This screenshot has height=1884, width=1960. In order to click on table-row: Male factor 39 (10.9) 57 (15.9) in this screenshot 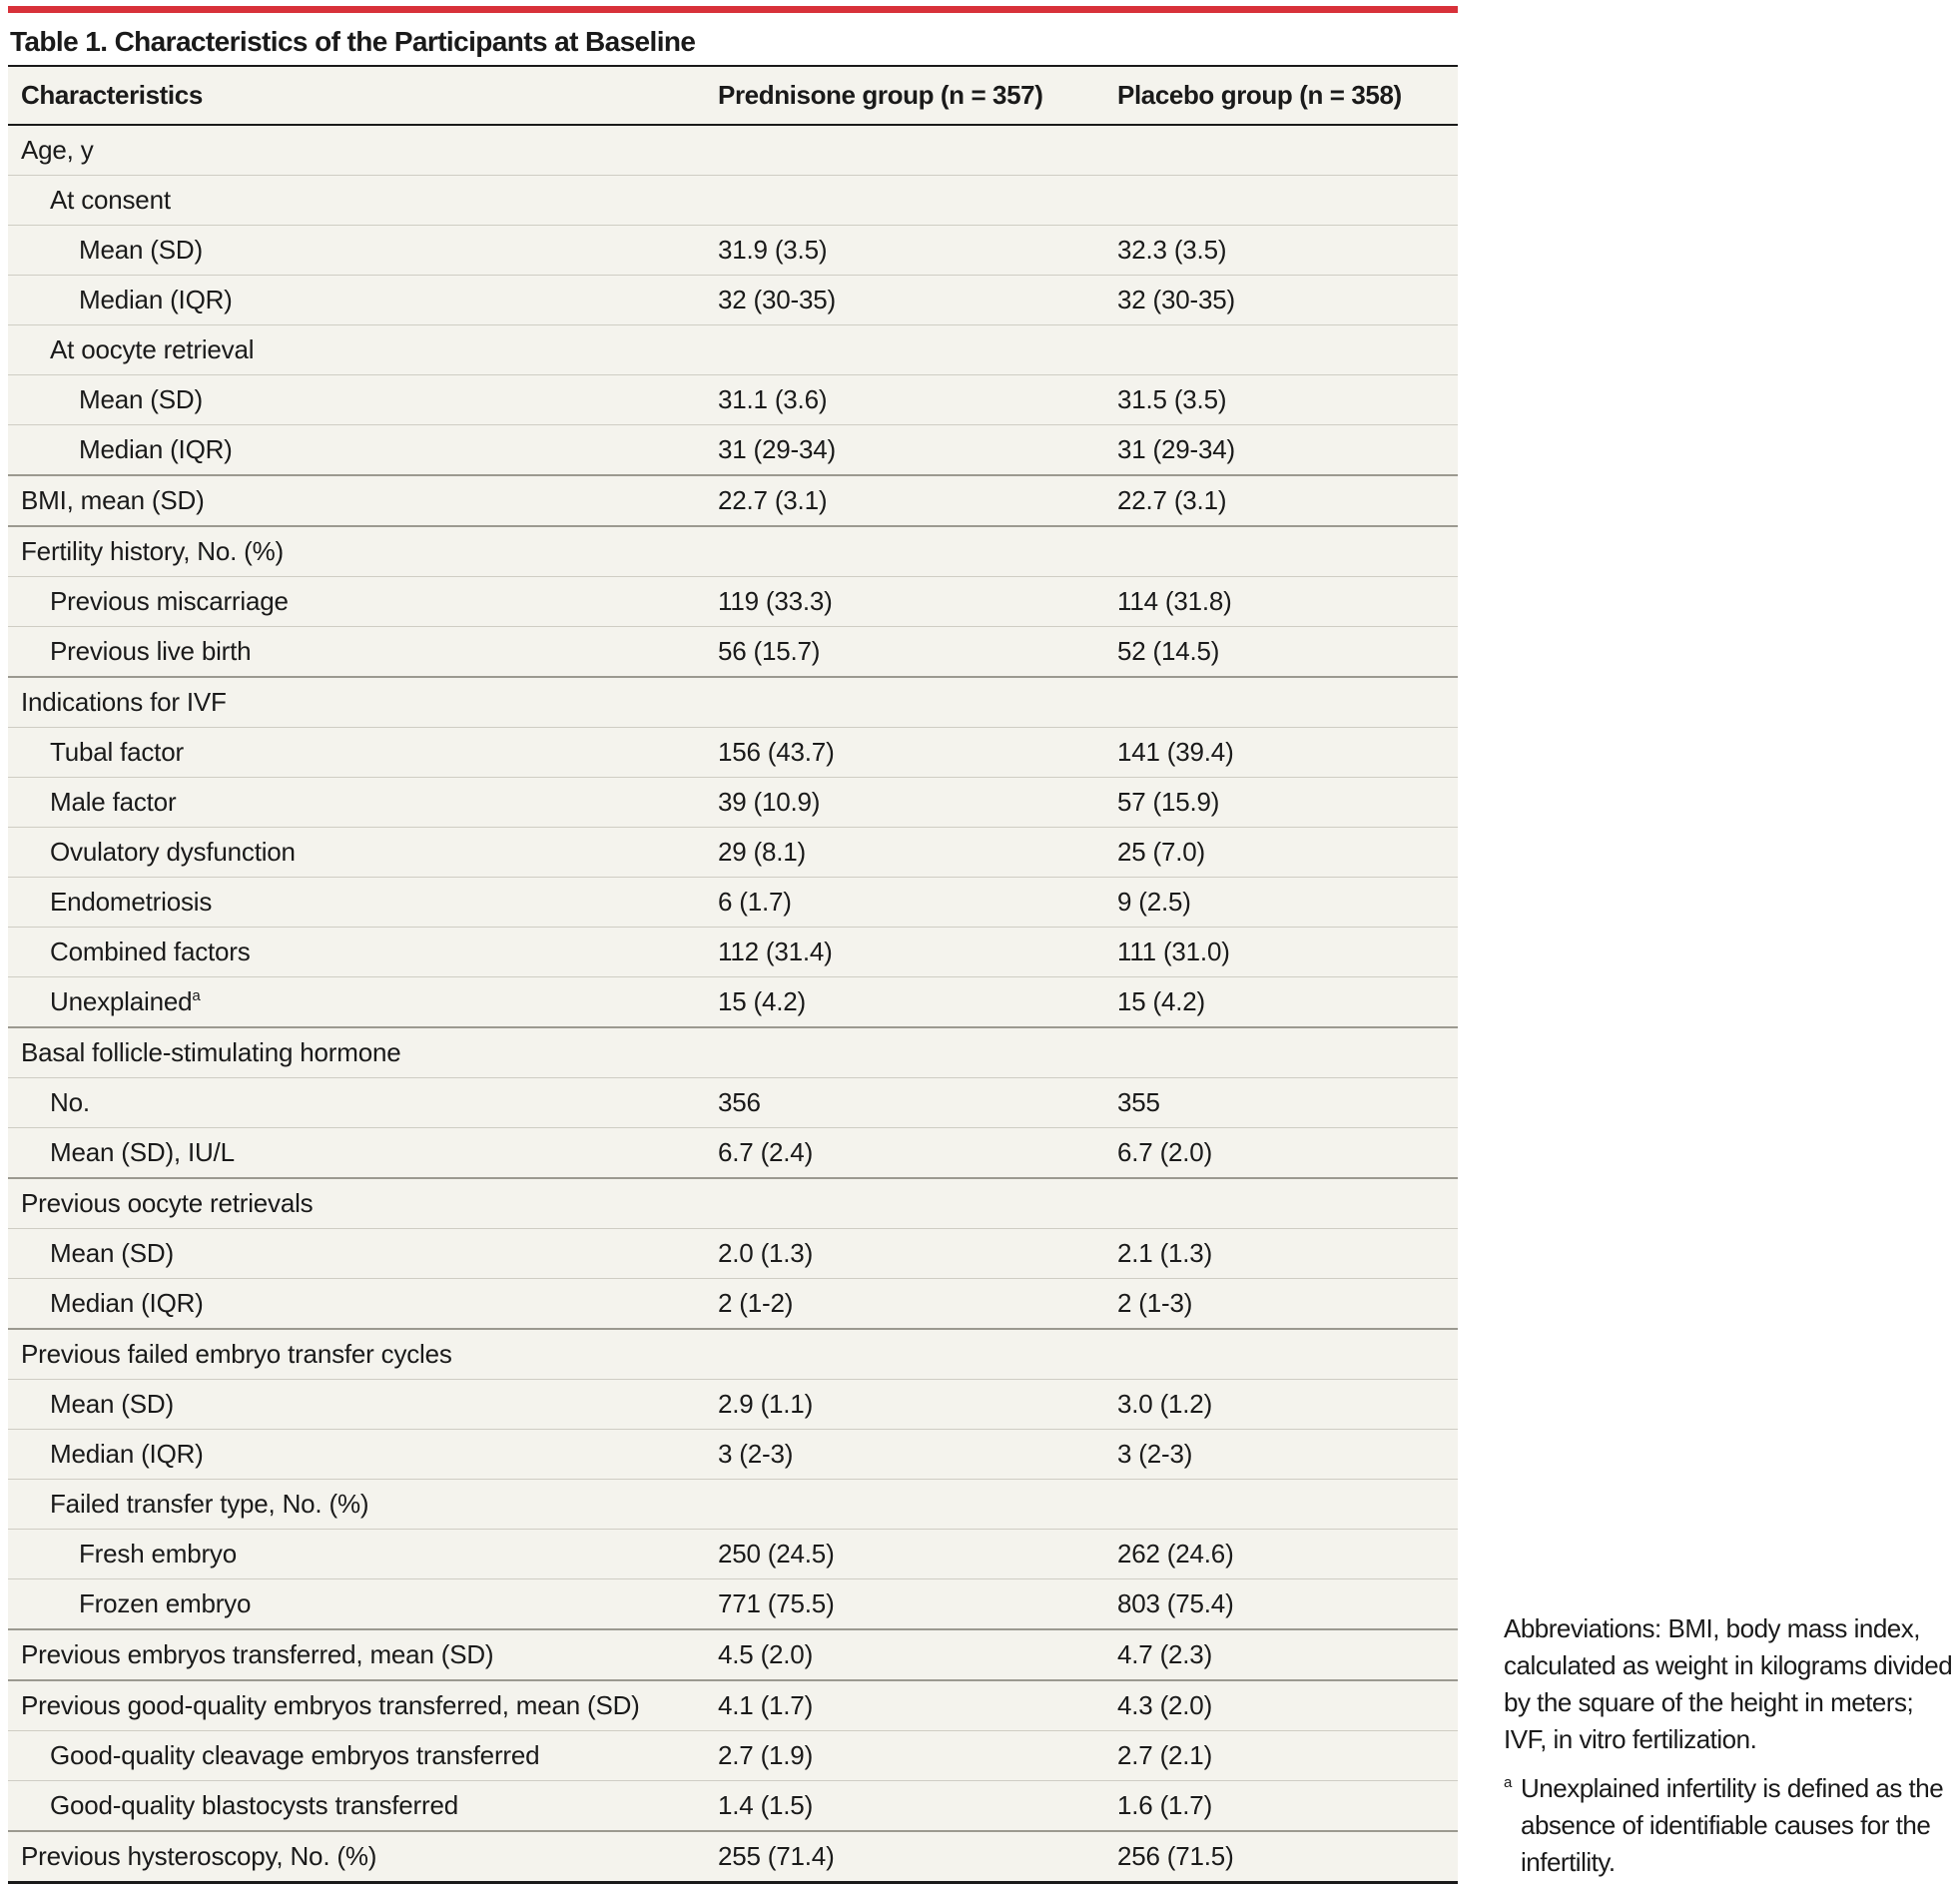, I will do `click(733, 802)`.